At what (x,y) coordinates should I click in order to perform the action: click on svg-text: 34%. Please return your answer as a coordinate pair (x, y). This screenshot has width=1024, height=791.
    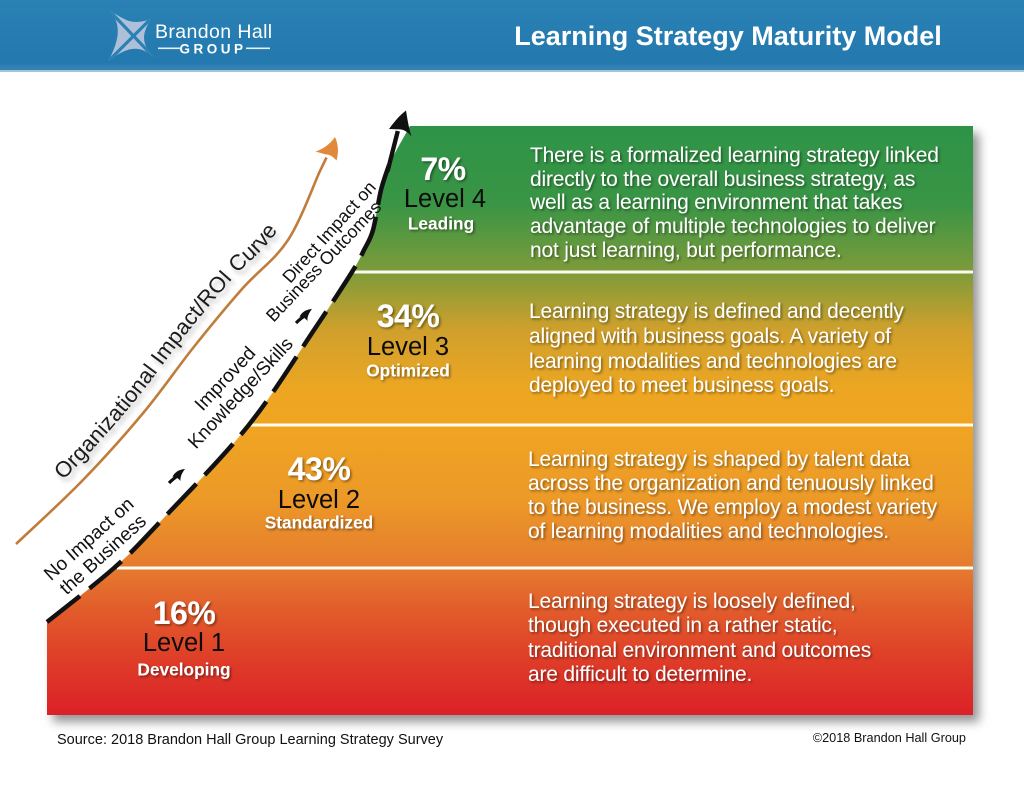
    Looking at the image, I should click on (408, 316).